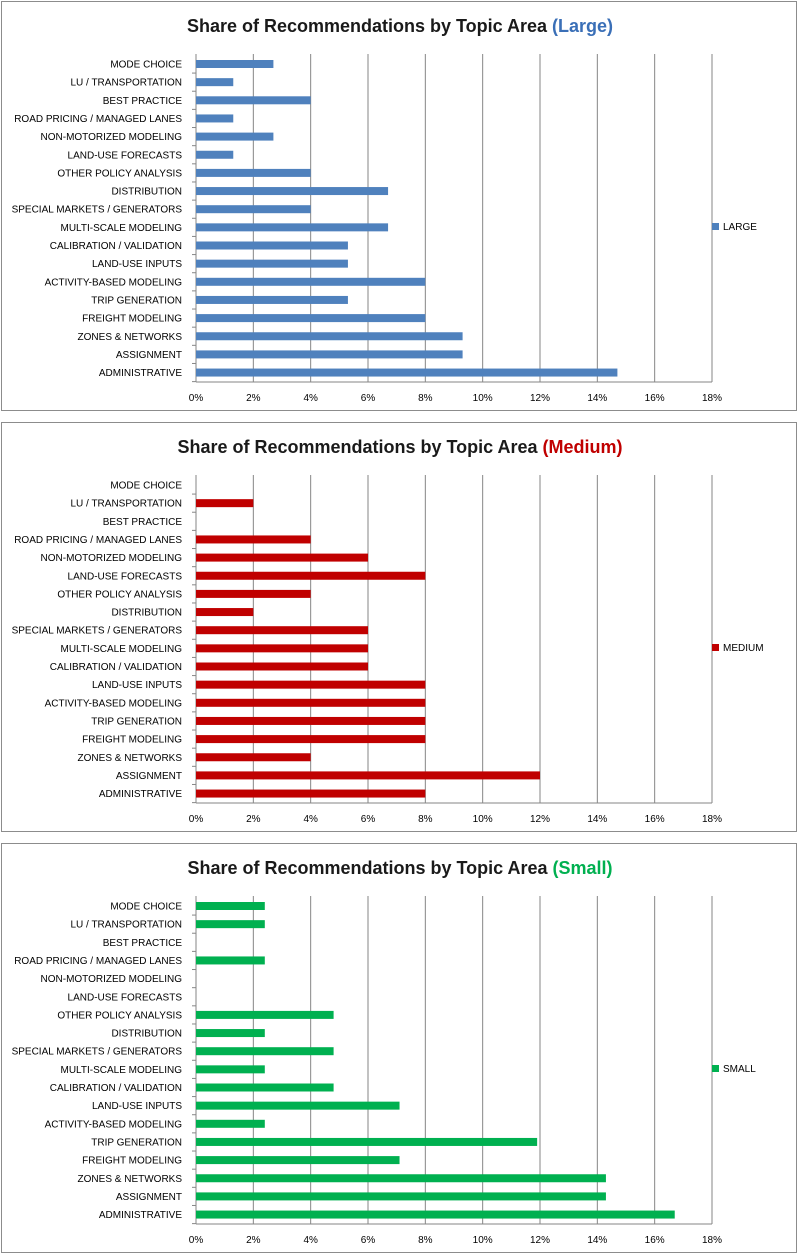 The image size is (800, 1255). What do you see at coordinates (140, 373) in the screenshot?
I see `category-label: ADMINISTRATIVE` at bounding box center [140, 373].